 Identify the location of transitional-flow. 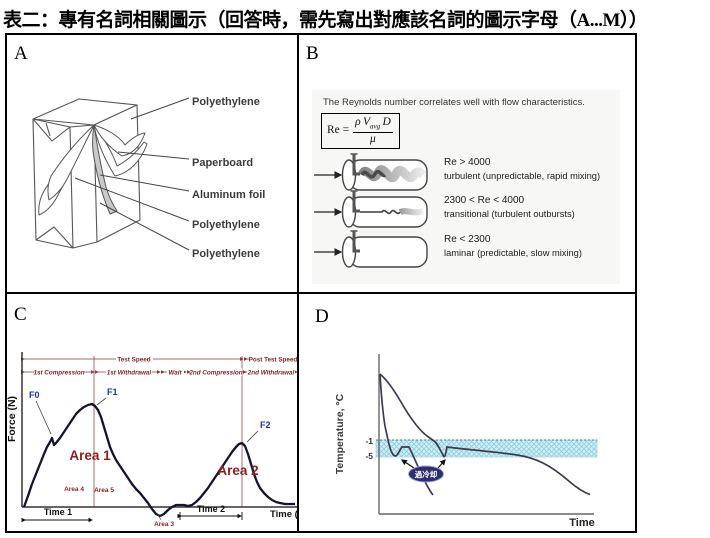
(380, 212).